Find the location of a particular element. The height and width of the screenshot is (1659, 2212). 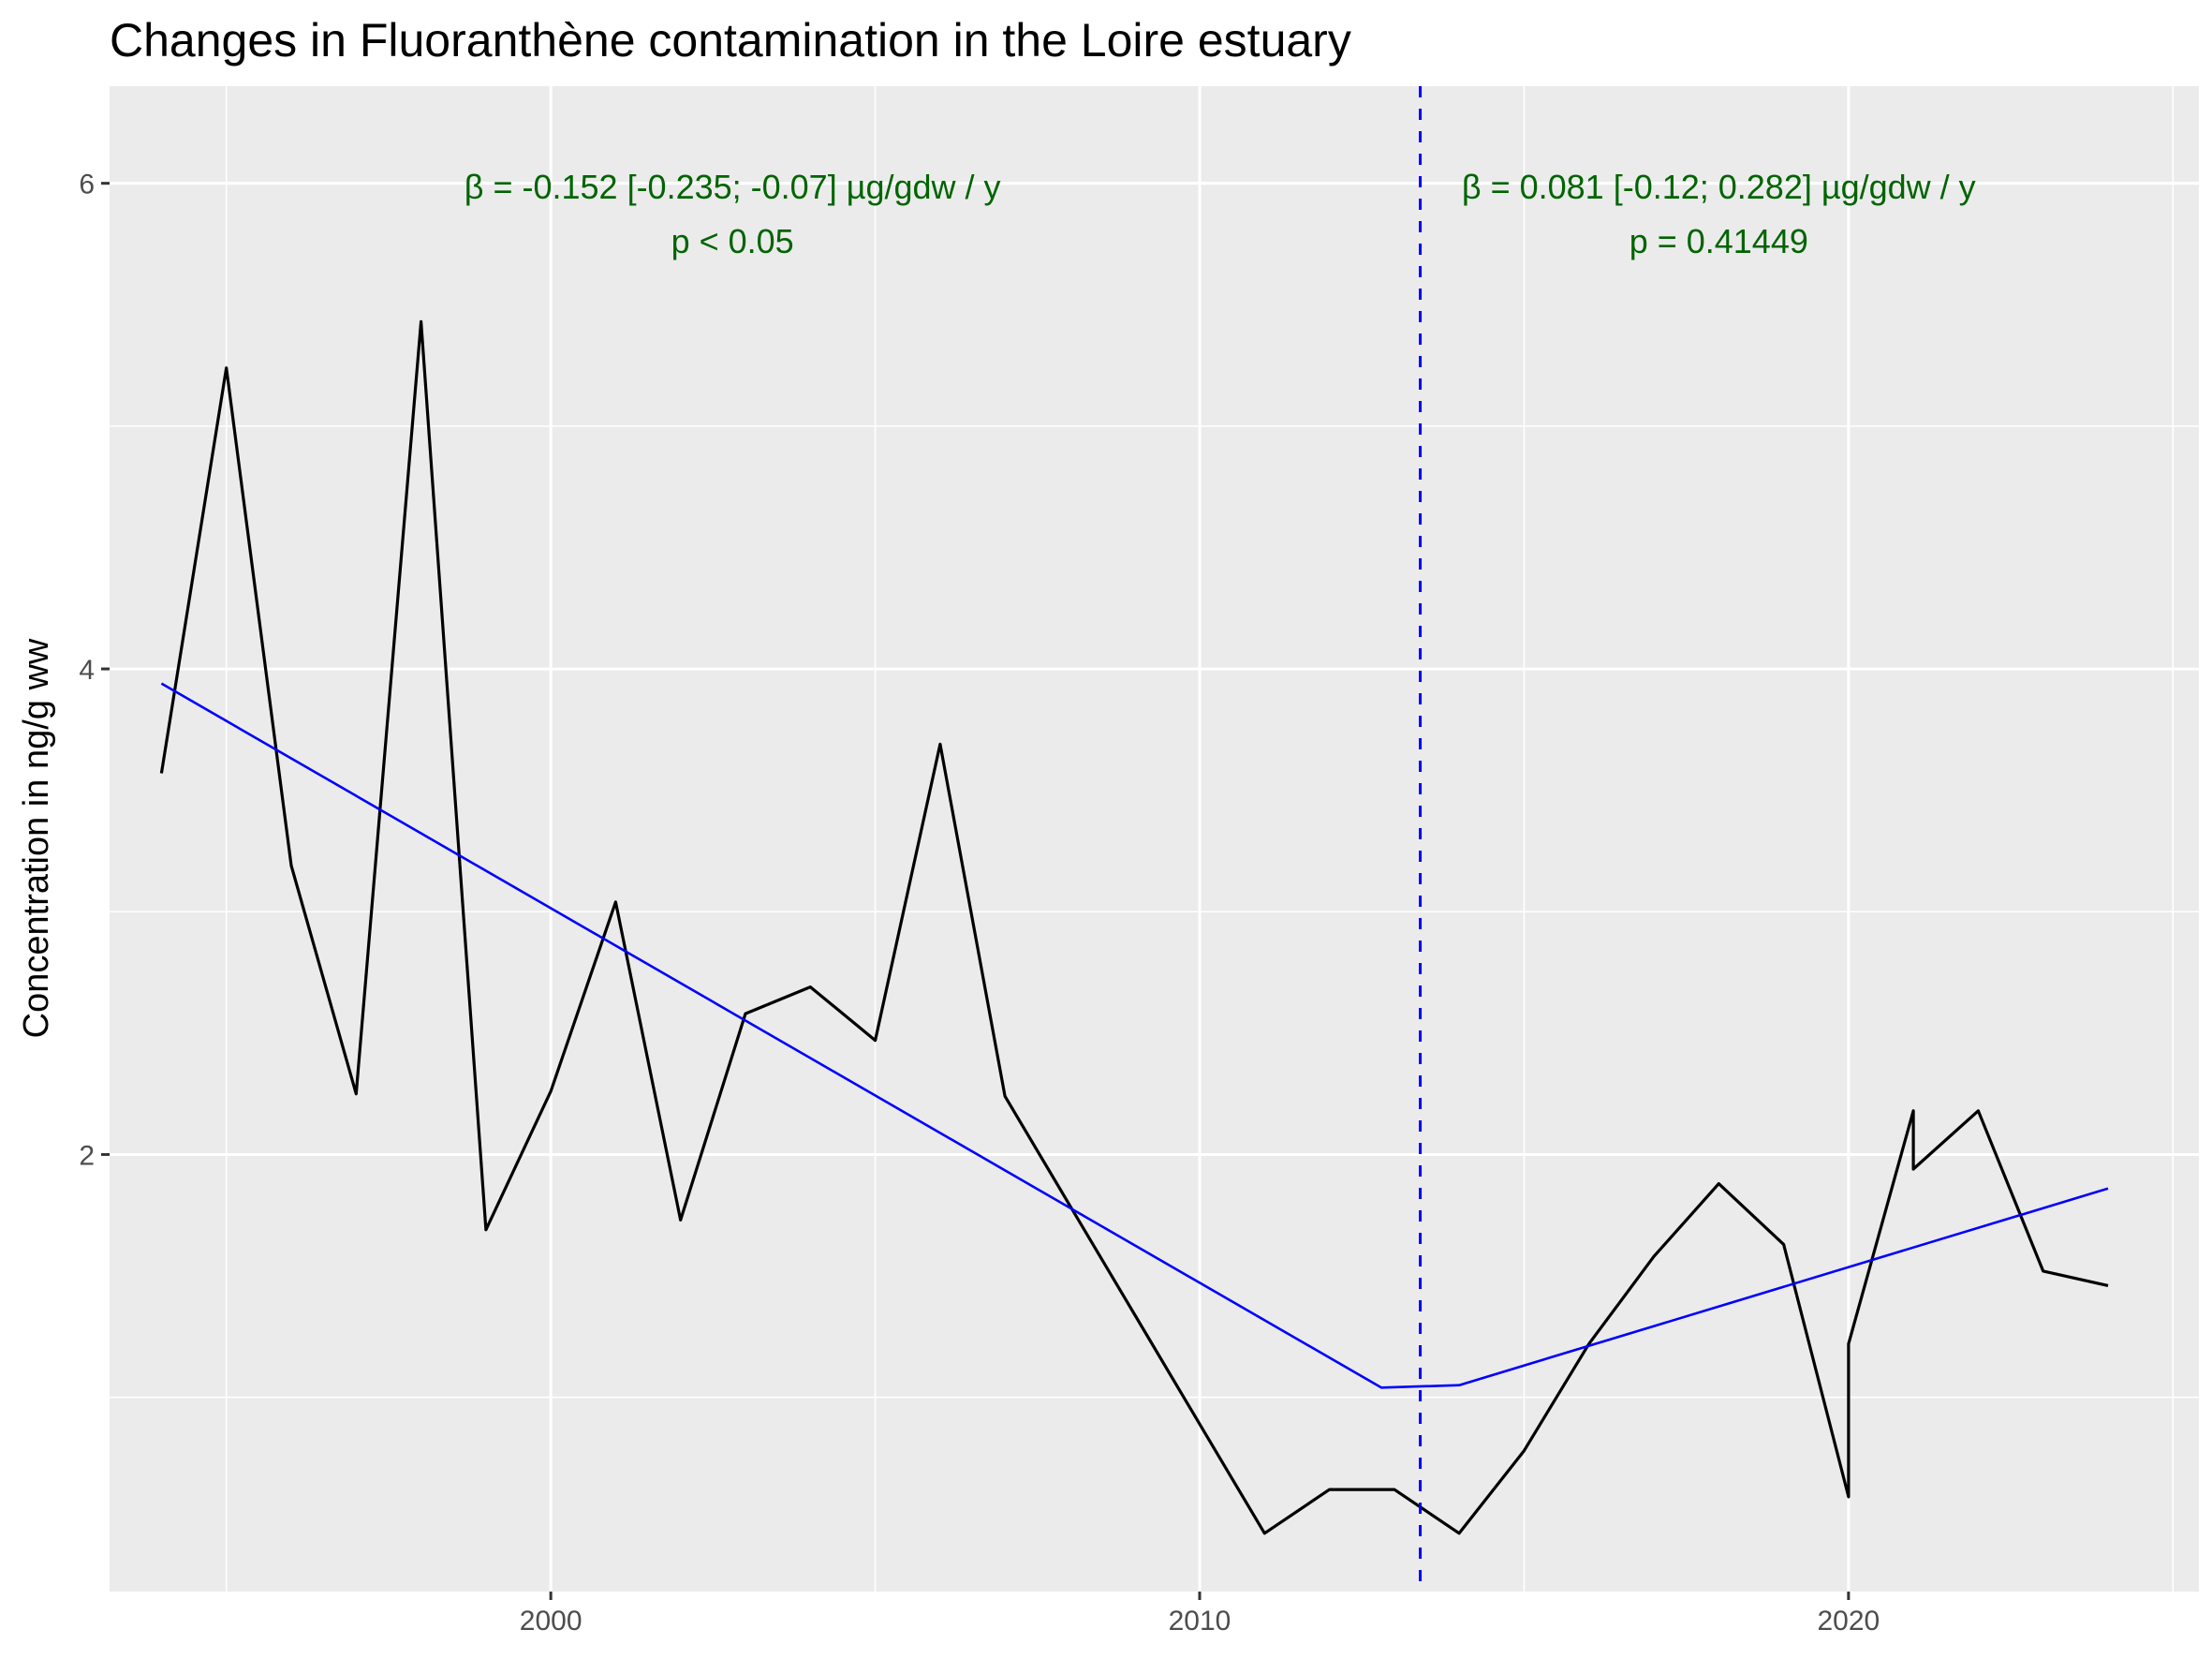

x-tick-label: 2000 is located at coordinates (551, 1621).